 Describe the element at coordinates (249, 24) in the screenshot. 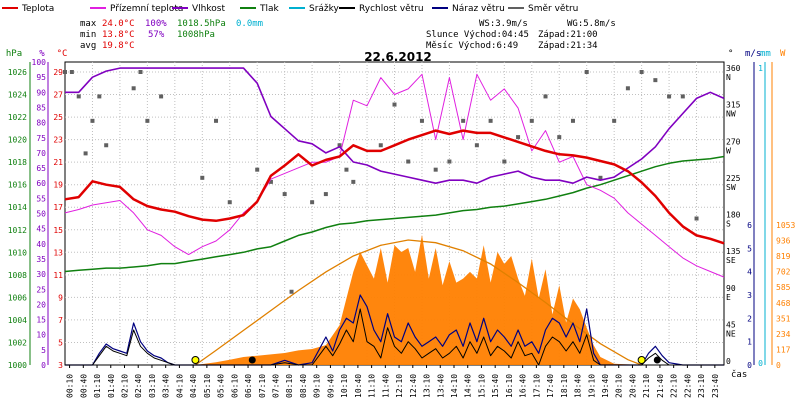

I see `stat-max-rain: 0.0mm` at that location.